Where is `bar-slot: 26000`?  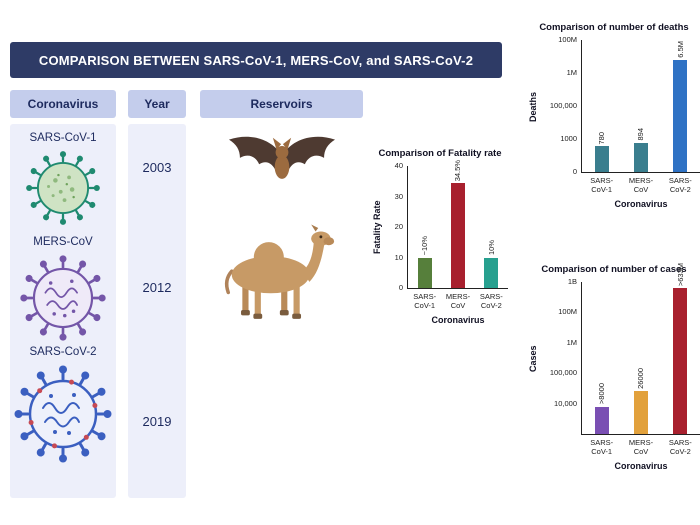
bar-slot: 26000 is located at coordinates (640, 358).